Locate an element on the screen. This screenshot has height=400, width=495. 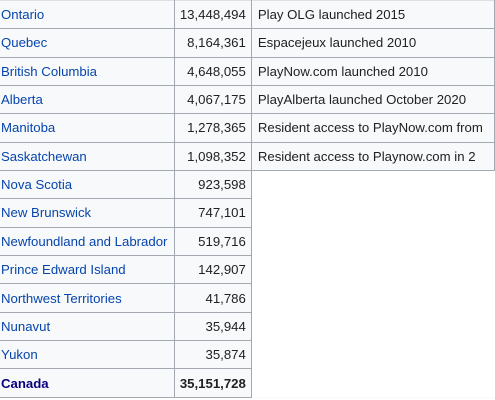
province-cell: Newfoundland and Labrador is located at coordinates (87, 241).